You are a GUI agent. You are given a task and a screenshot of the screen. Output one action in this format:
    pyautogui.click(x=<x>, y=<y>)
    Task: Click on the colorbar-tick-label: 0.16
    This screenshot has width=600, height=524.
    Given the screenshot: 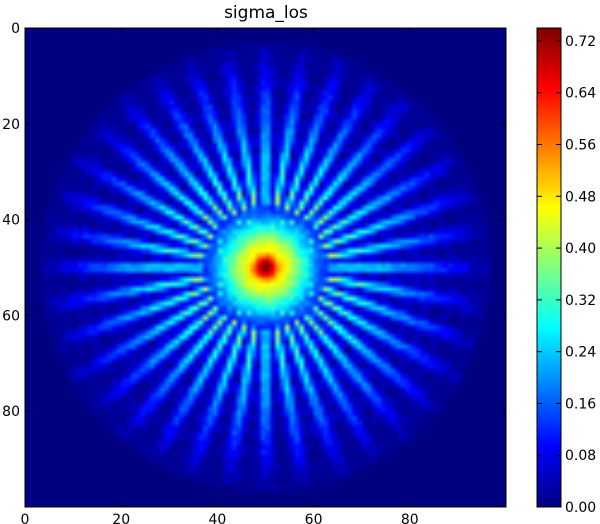 What is the action you would take?
    pyautogui.click(x=580, y=404)
    